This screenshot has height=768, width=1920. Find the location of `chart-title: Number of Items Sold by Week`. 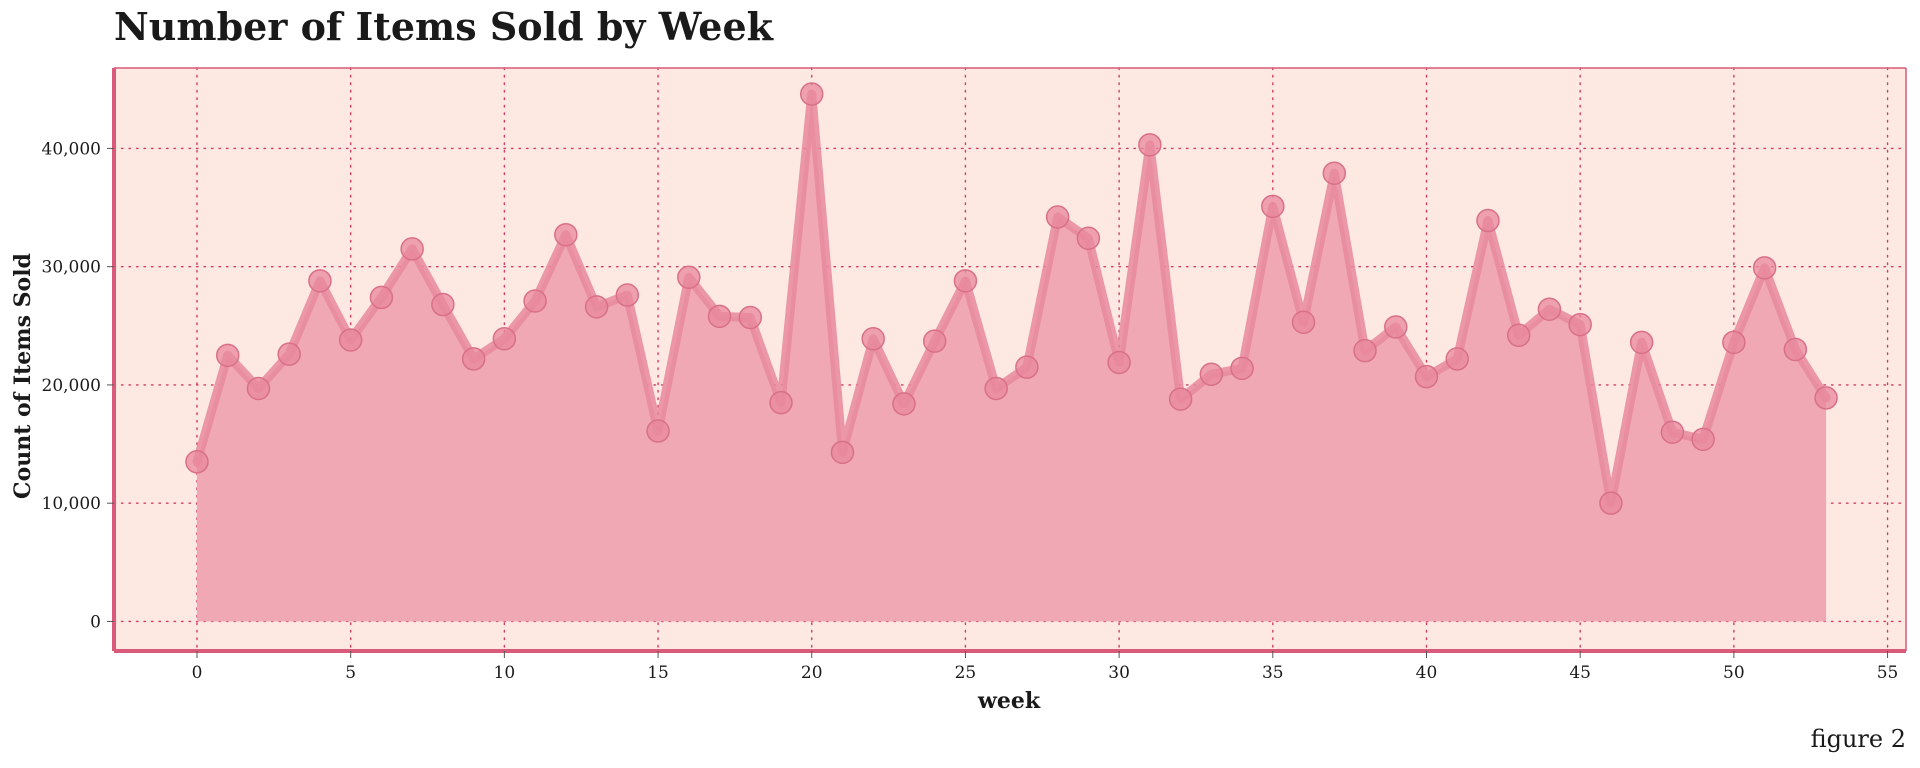

chart-title: Number of Items Sold by Week is located at coordinates (444, 26).